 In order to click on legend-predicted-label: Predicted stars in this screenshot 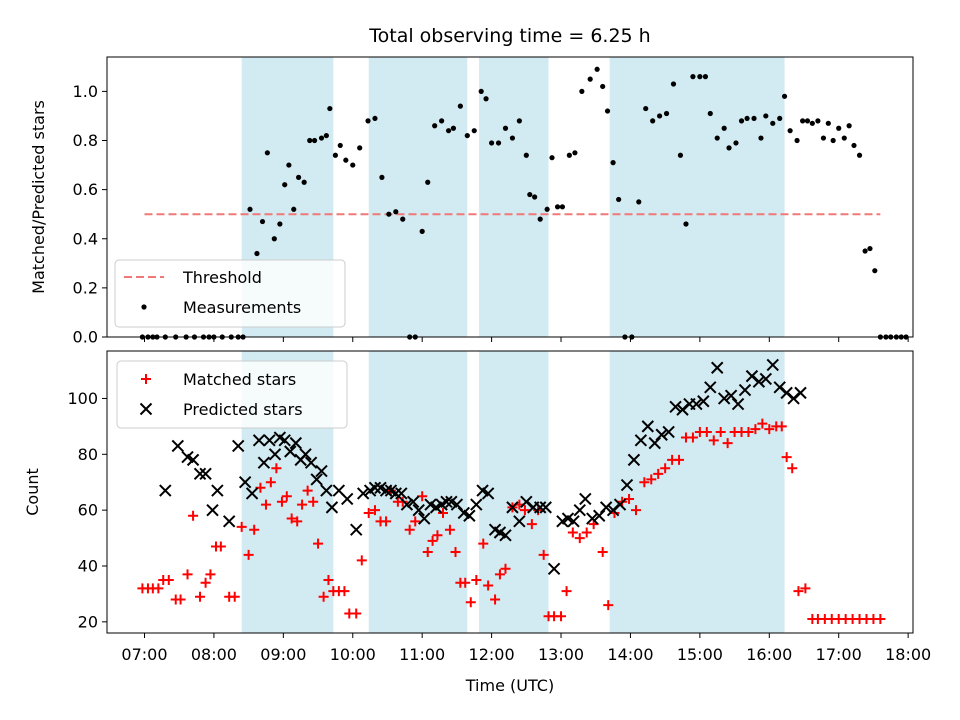, I will do `click(243, 409)`.